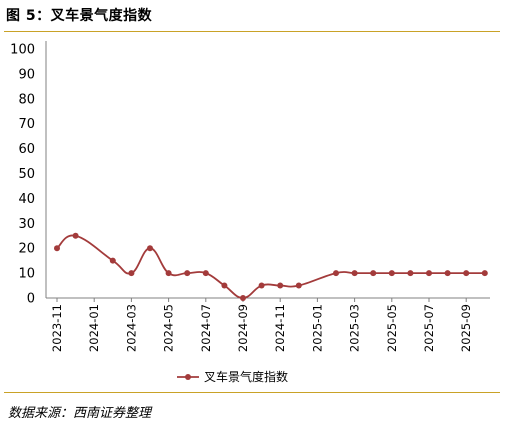  I want to click on x-tick-label: 2024-01, so click(94, 328).